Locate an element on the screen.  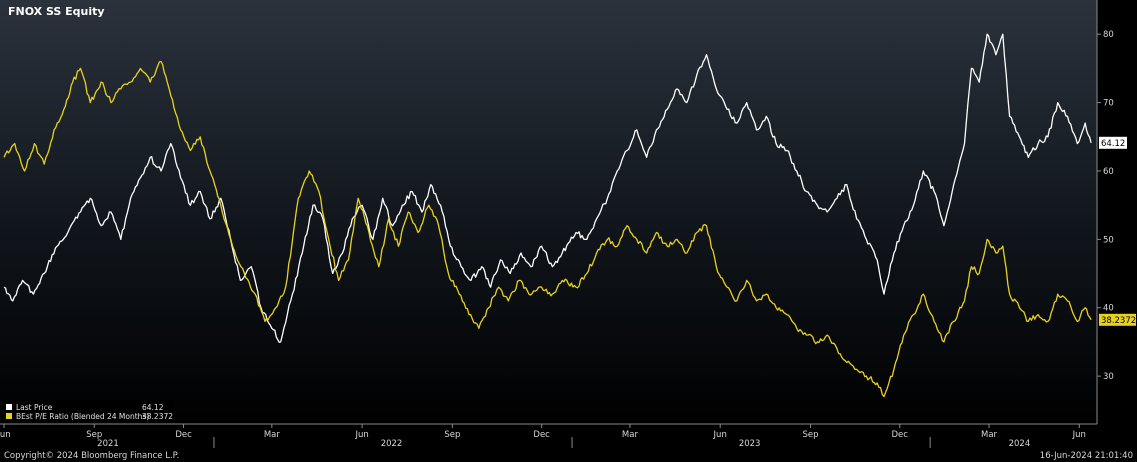
copyright-text: Copyright© 2024 Bloomberg Finance L.P. is located at coordinates (91, 456).